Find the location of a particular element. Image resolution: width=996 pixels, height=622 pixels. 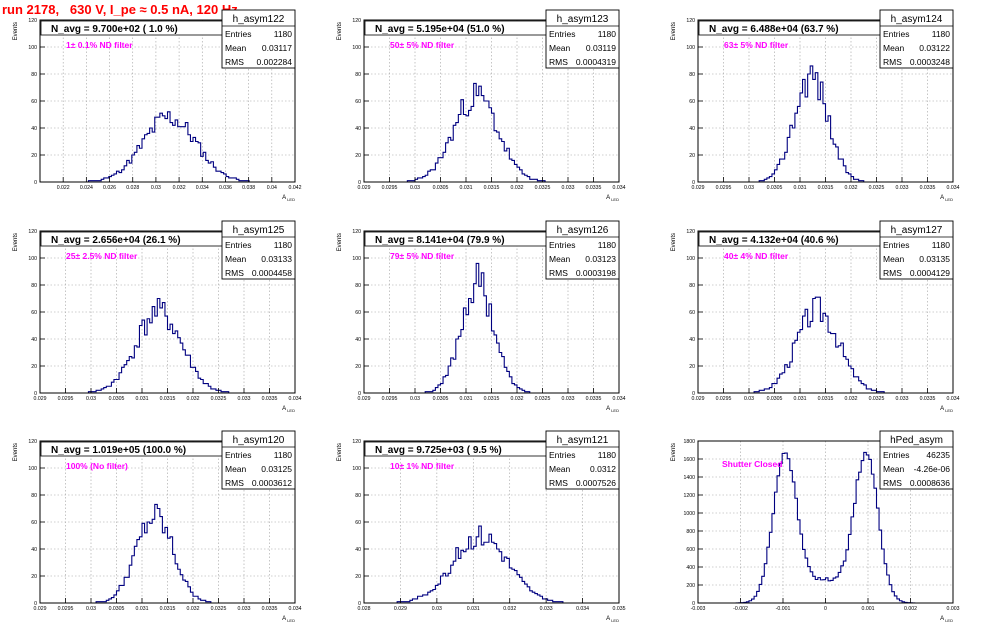

stats-value-rms: 0.0003612 is located at coordinates (272, 483).